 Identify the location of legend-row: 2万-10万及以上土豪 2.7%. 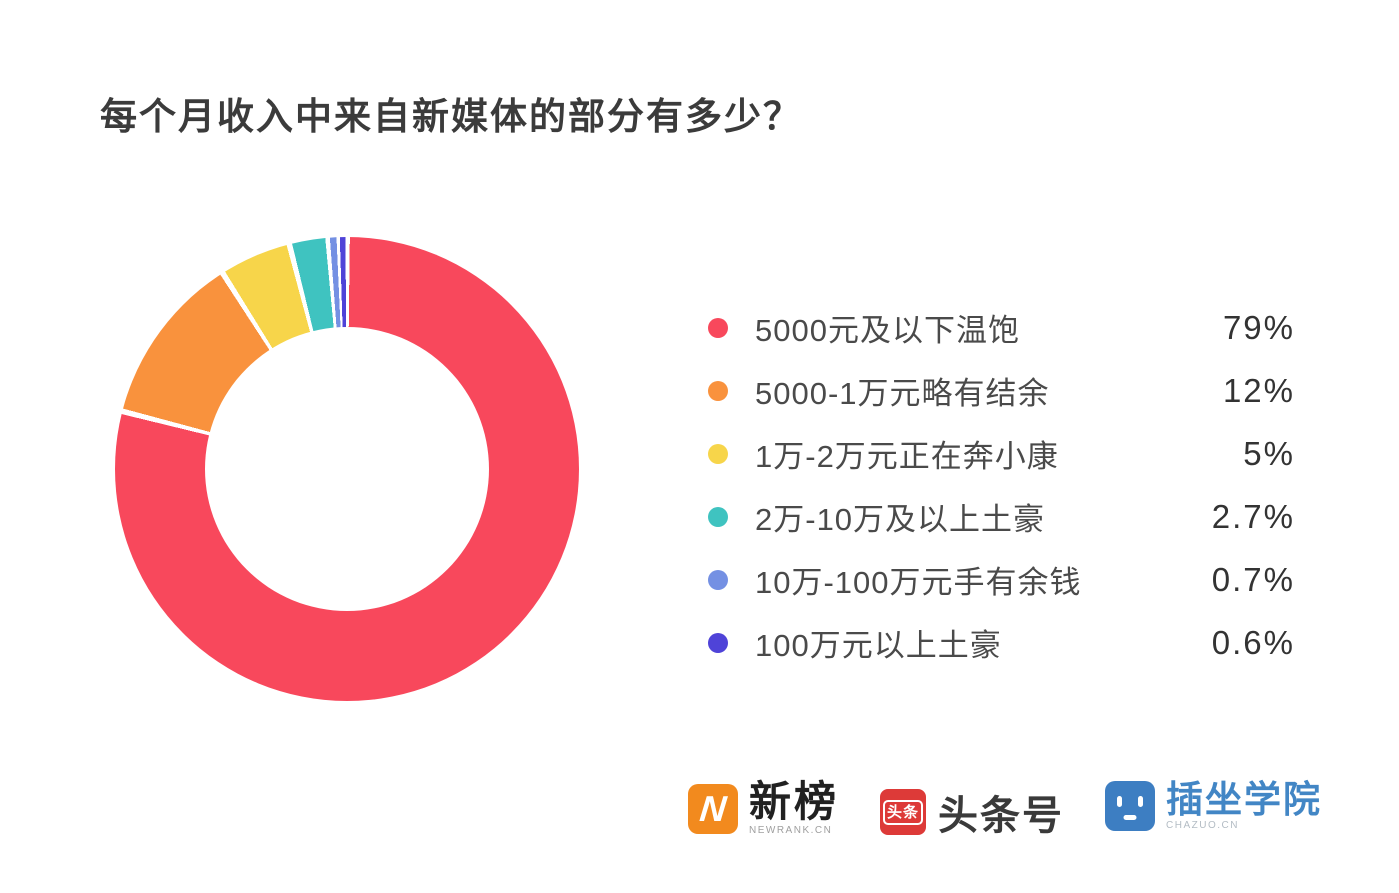
(1001, 516).